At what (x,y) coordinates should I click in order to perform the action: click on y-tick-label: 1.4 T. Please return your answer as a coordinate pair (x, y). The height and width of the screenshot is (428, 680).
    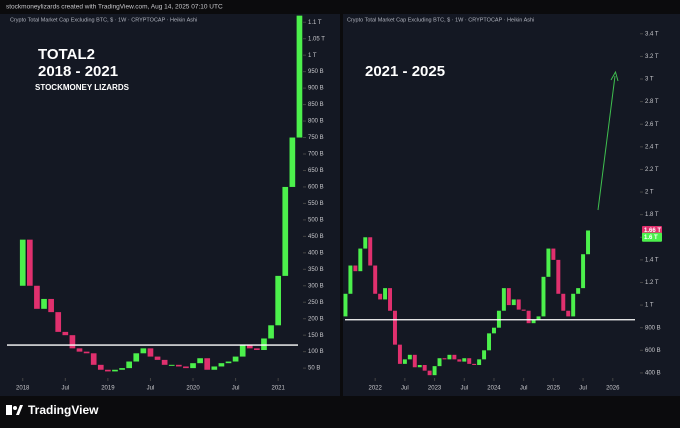
    Looking at the image, I should click on (652, 260).